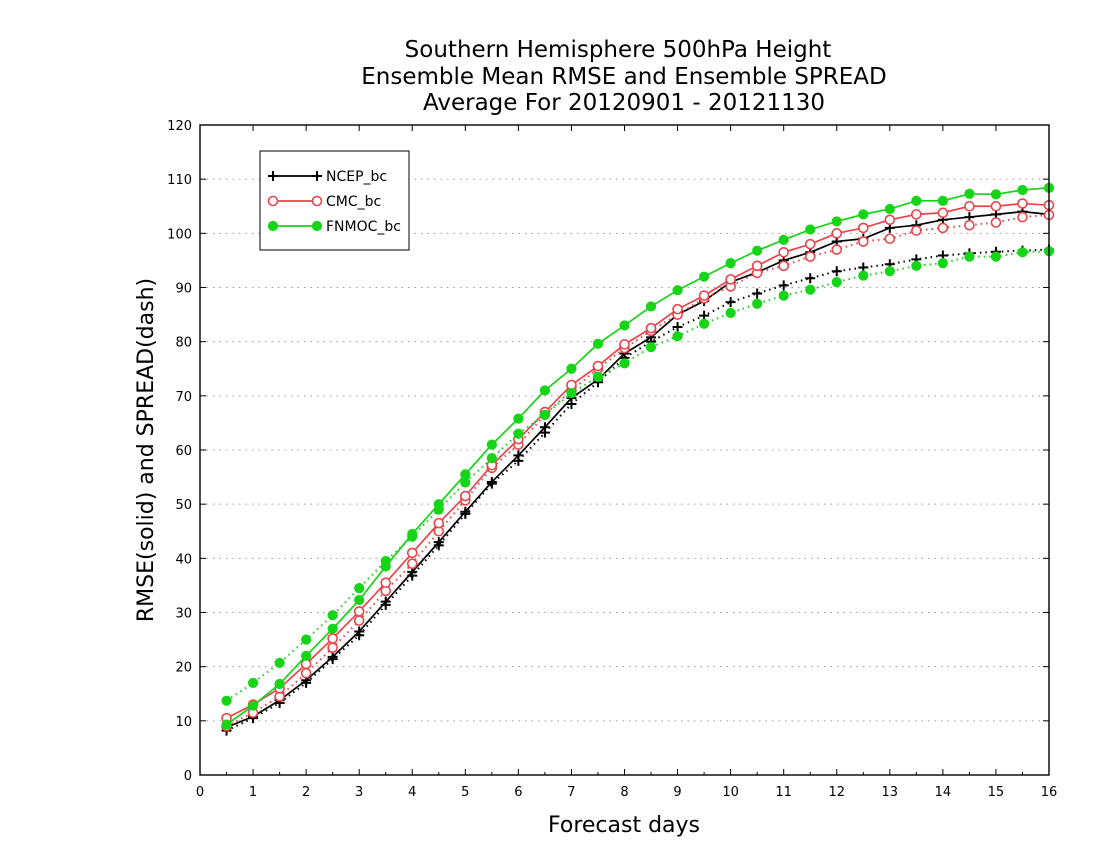 Image resolution: width=1100 pixels, height=850 pixels. I want to click on x-tick-label: 3, so click(359, 792).